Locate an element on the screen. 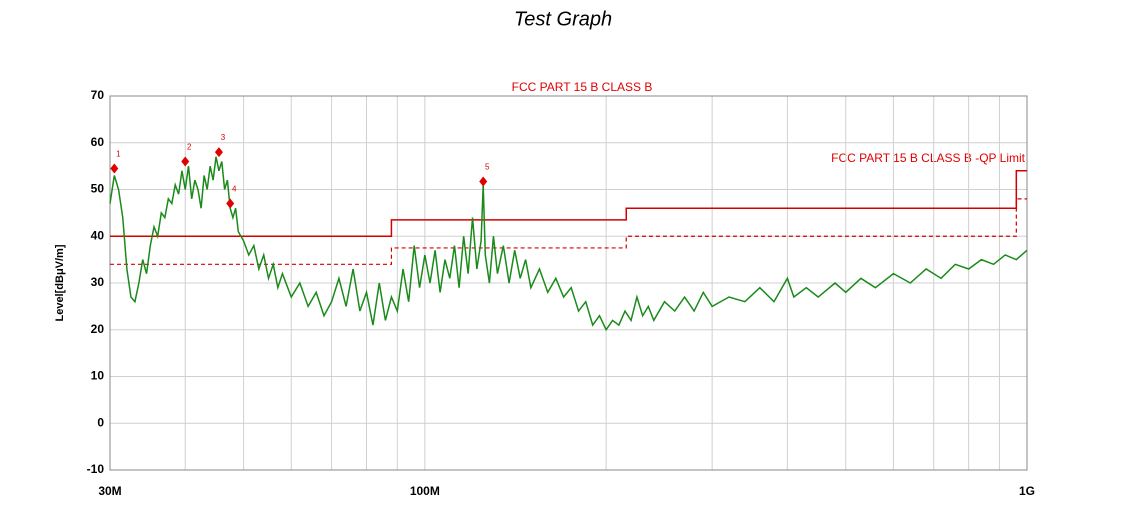  y-tick-label: 30 is located at coordinates (98, 282).